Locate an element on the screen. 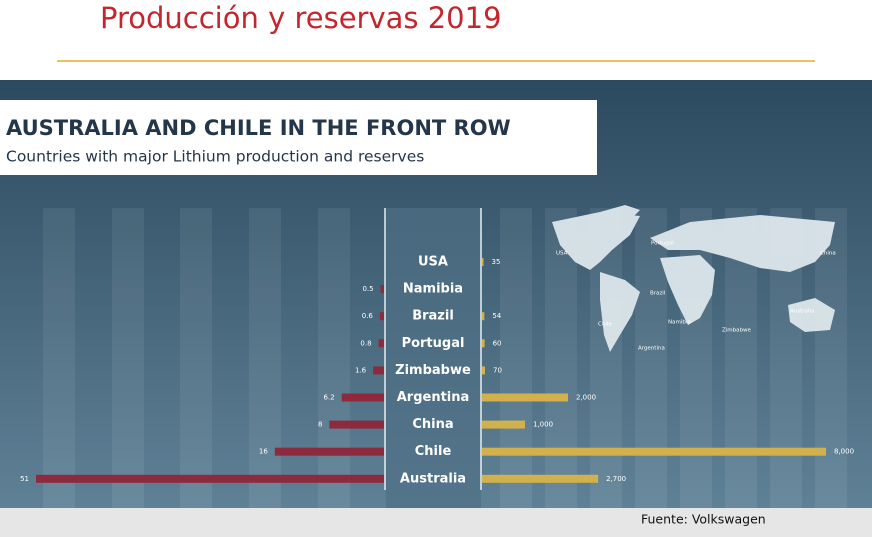 Image resolution: width=872 pixels, height=537 pixels. chart-title: AUSTRALIA AND CHILE IN THE FRONT ROW is located at coordinates (258, 128).